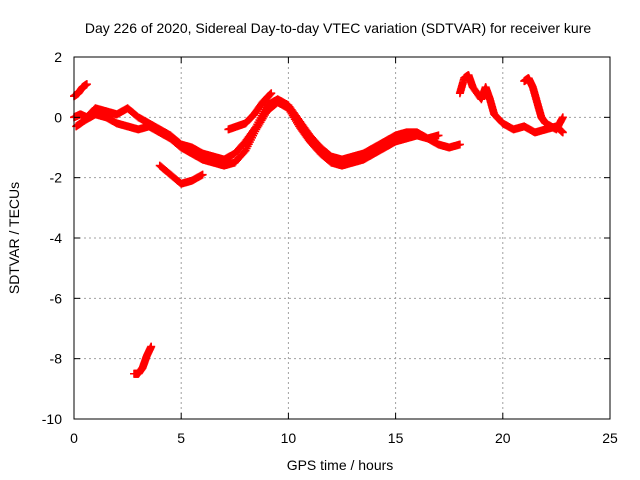  I want to click on y-axis-tick-labels: -10 -8 -6 -4 -2 0 2, so click(52, 238).